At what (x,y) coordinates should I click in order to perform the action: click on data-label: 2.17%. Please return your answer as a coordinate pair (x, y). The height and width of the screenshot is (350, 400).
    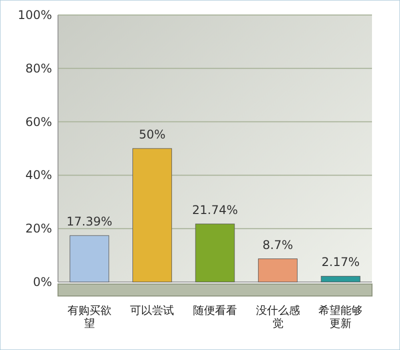
    Looking at the image, I should click on (341, 262).